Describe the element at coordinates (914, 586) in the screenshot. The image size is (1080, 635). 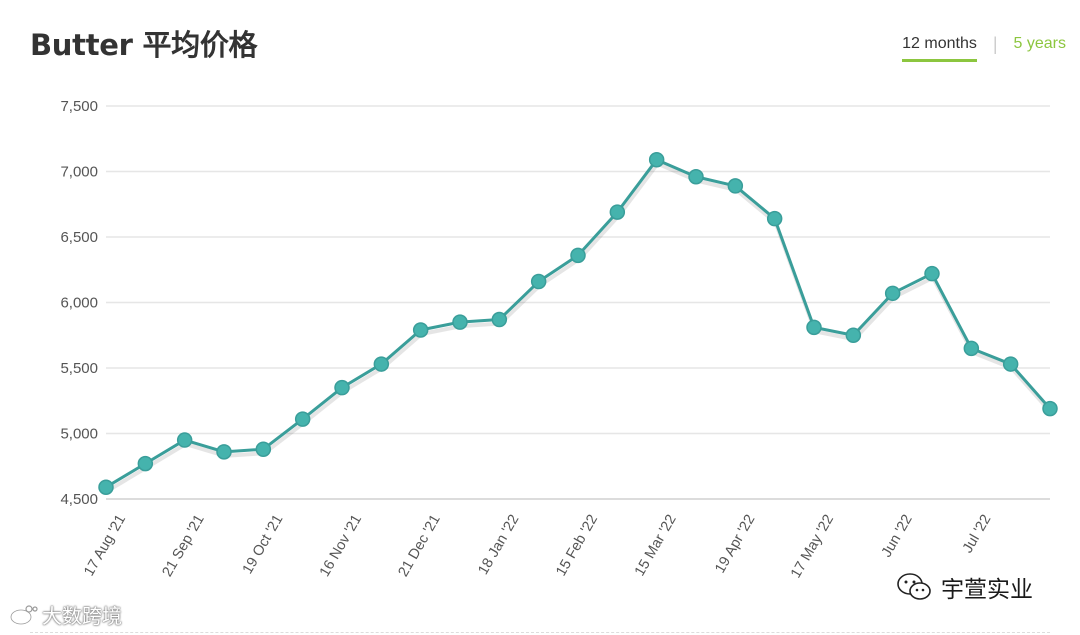
I see `wechat-icon` at that location.